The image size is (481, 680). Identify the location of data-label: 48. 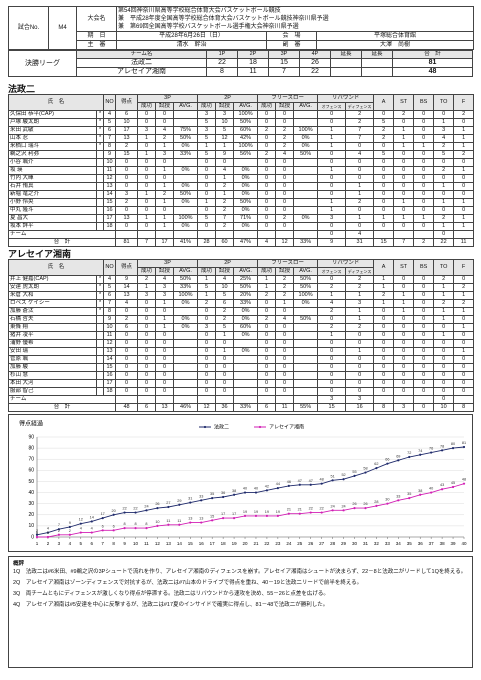
(464, 480).